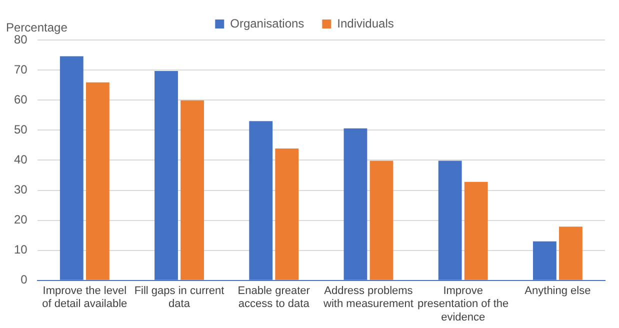 The height and width of the screenshot is (328, 619). I want to click on y-tick-label: 20, so click(21, 219).